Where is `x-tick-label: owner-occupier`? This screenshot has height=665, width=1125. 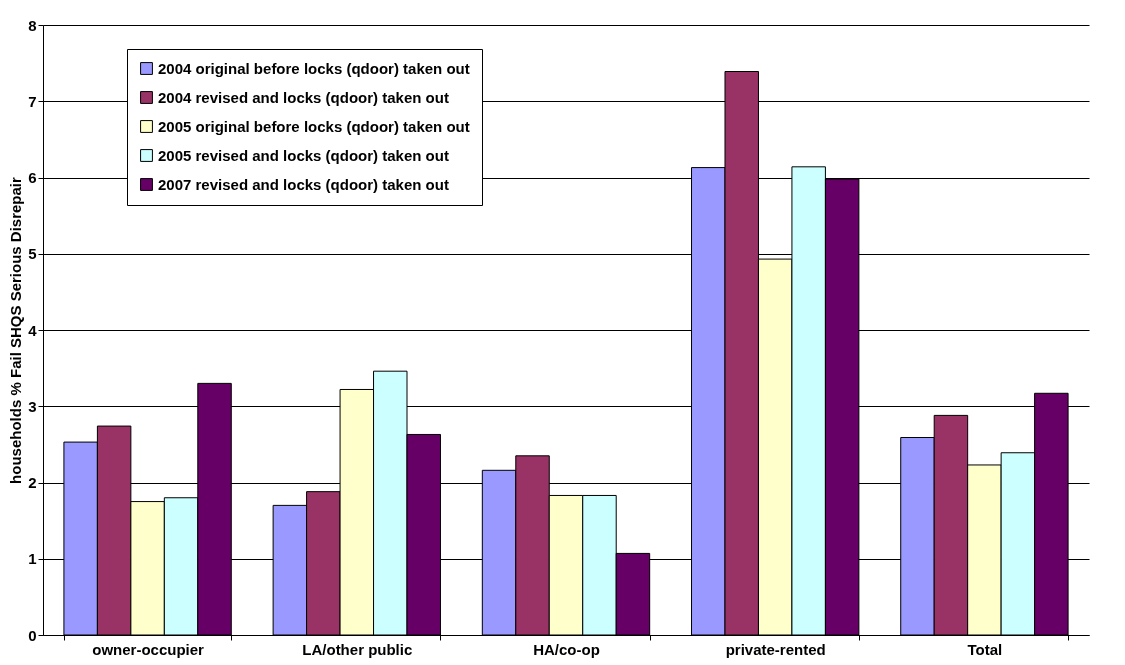 x-tick-label: owner-occupier is located at coordinates (148, 649).